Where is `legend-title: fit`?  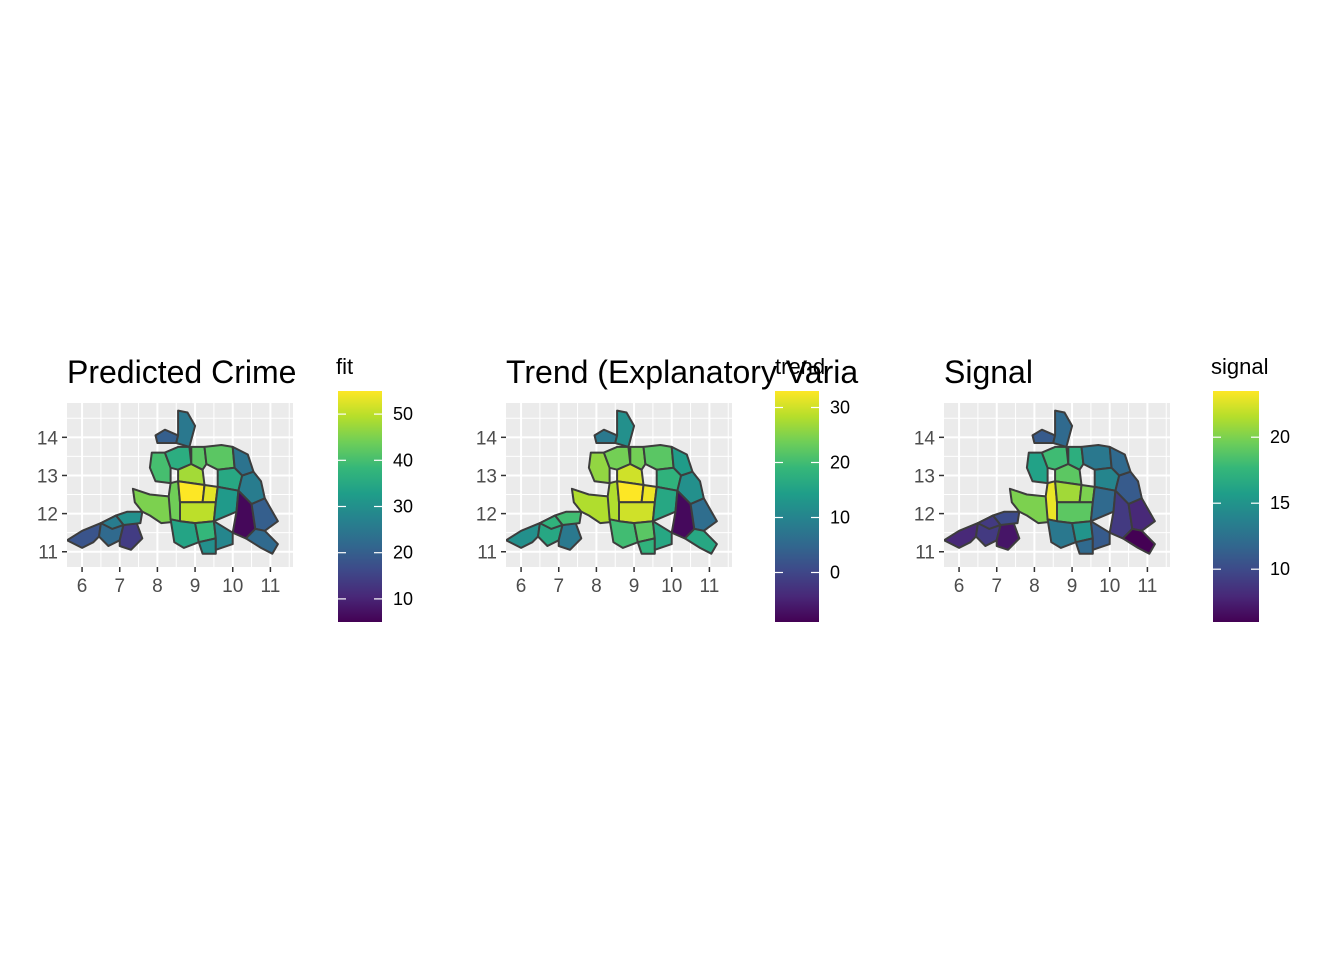
legend-title: fit is located at coordinates (344, 366).